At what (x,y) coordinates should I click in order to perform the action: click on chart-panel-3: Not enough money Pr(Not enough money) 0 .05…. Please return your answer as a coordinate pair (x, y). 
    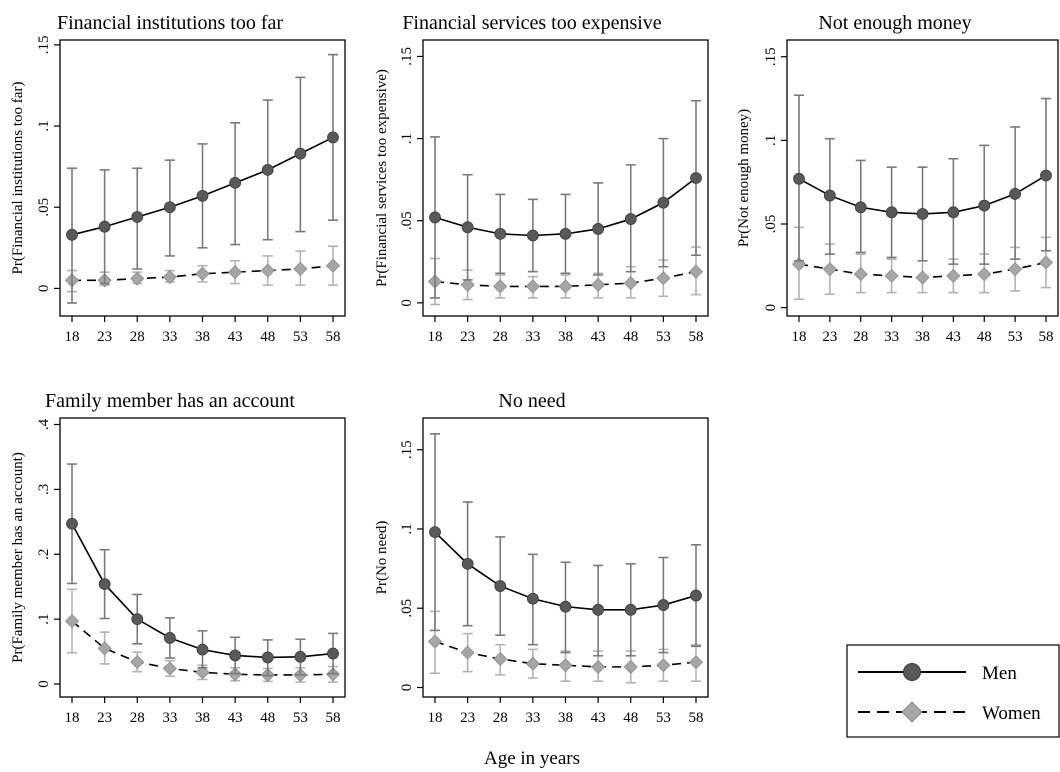
    Looking at the image, I should click on (897, 178).